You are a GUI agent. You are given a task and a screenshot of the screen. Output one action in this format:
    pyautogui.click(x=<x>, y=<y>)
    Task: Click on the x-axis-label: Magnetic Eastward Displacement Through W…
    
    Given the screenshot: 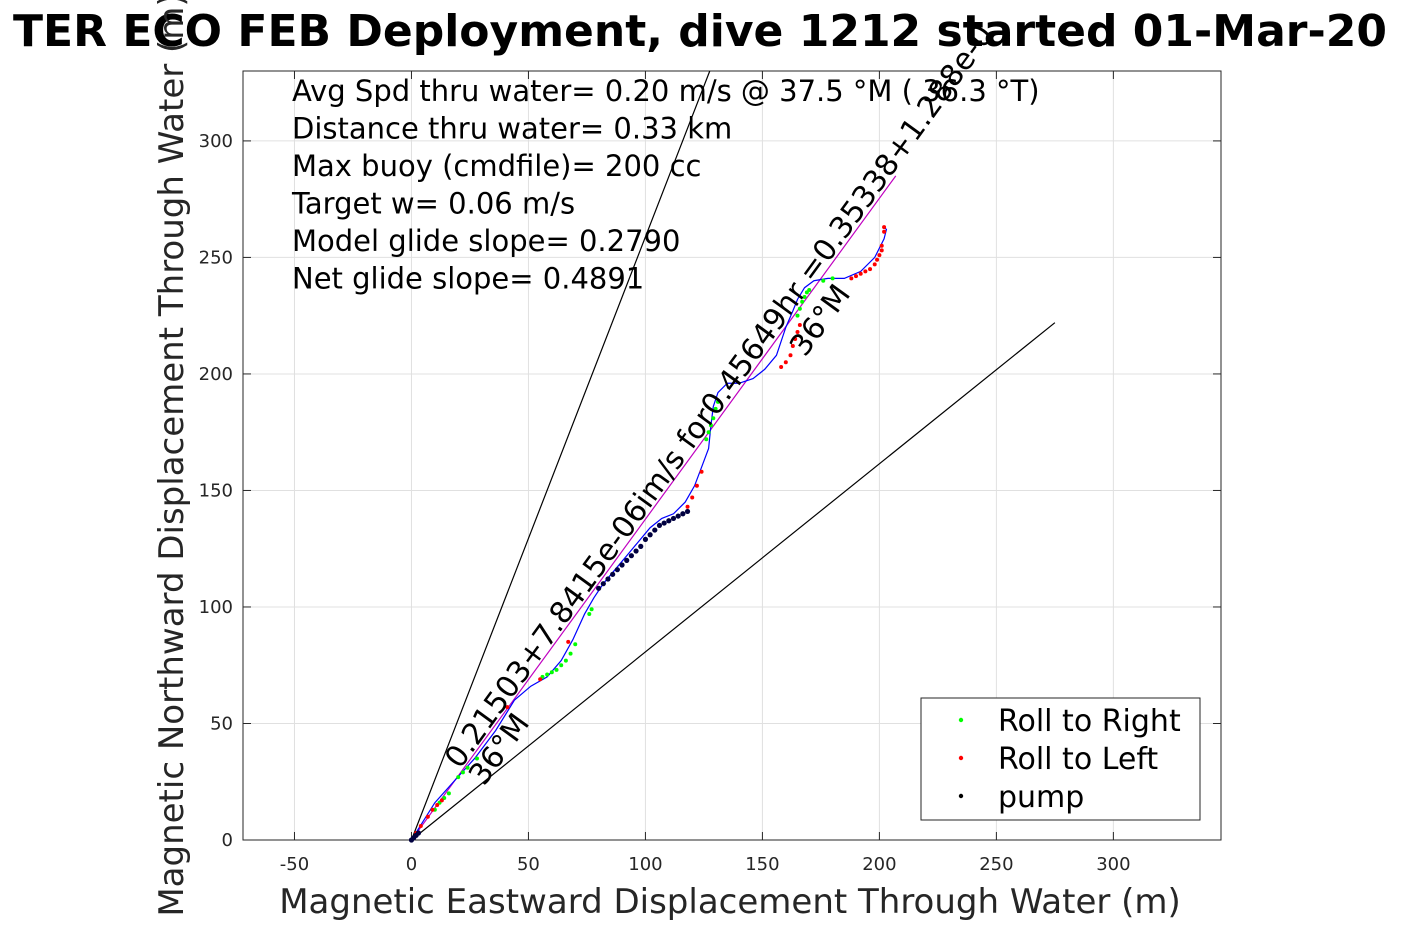 What is the action you would take?
    pyautogui.click(x=730, y=902)
    